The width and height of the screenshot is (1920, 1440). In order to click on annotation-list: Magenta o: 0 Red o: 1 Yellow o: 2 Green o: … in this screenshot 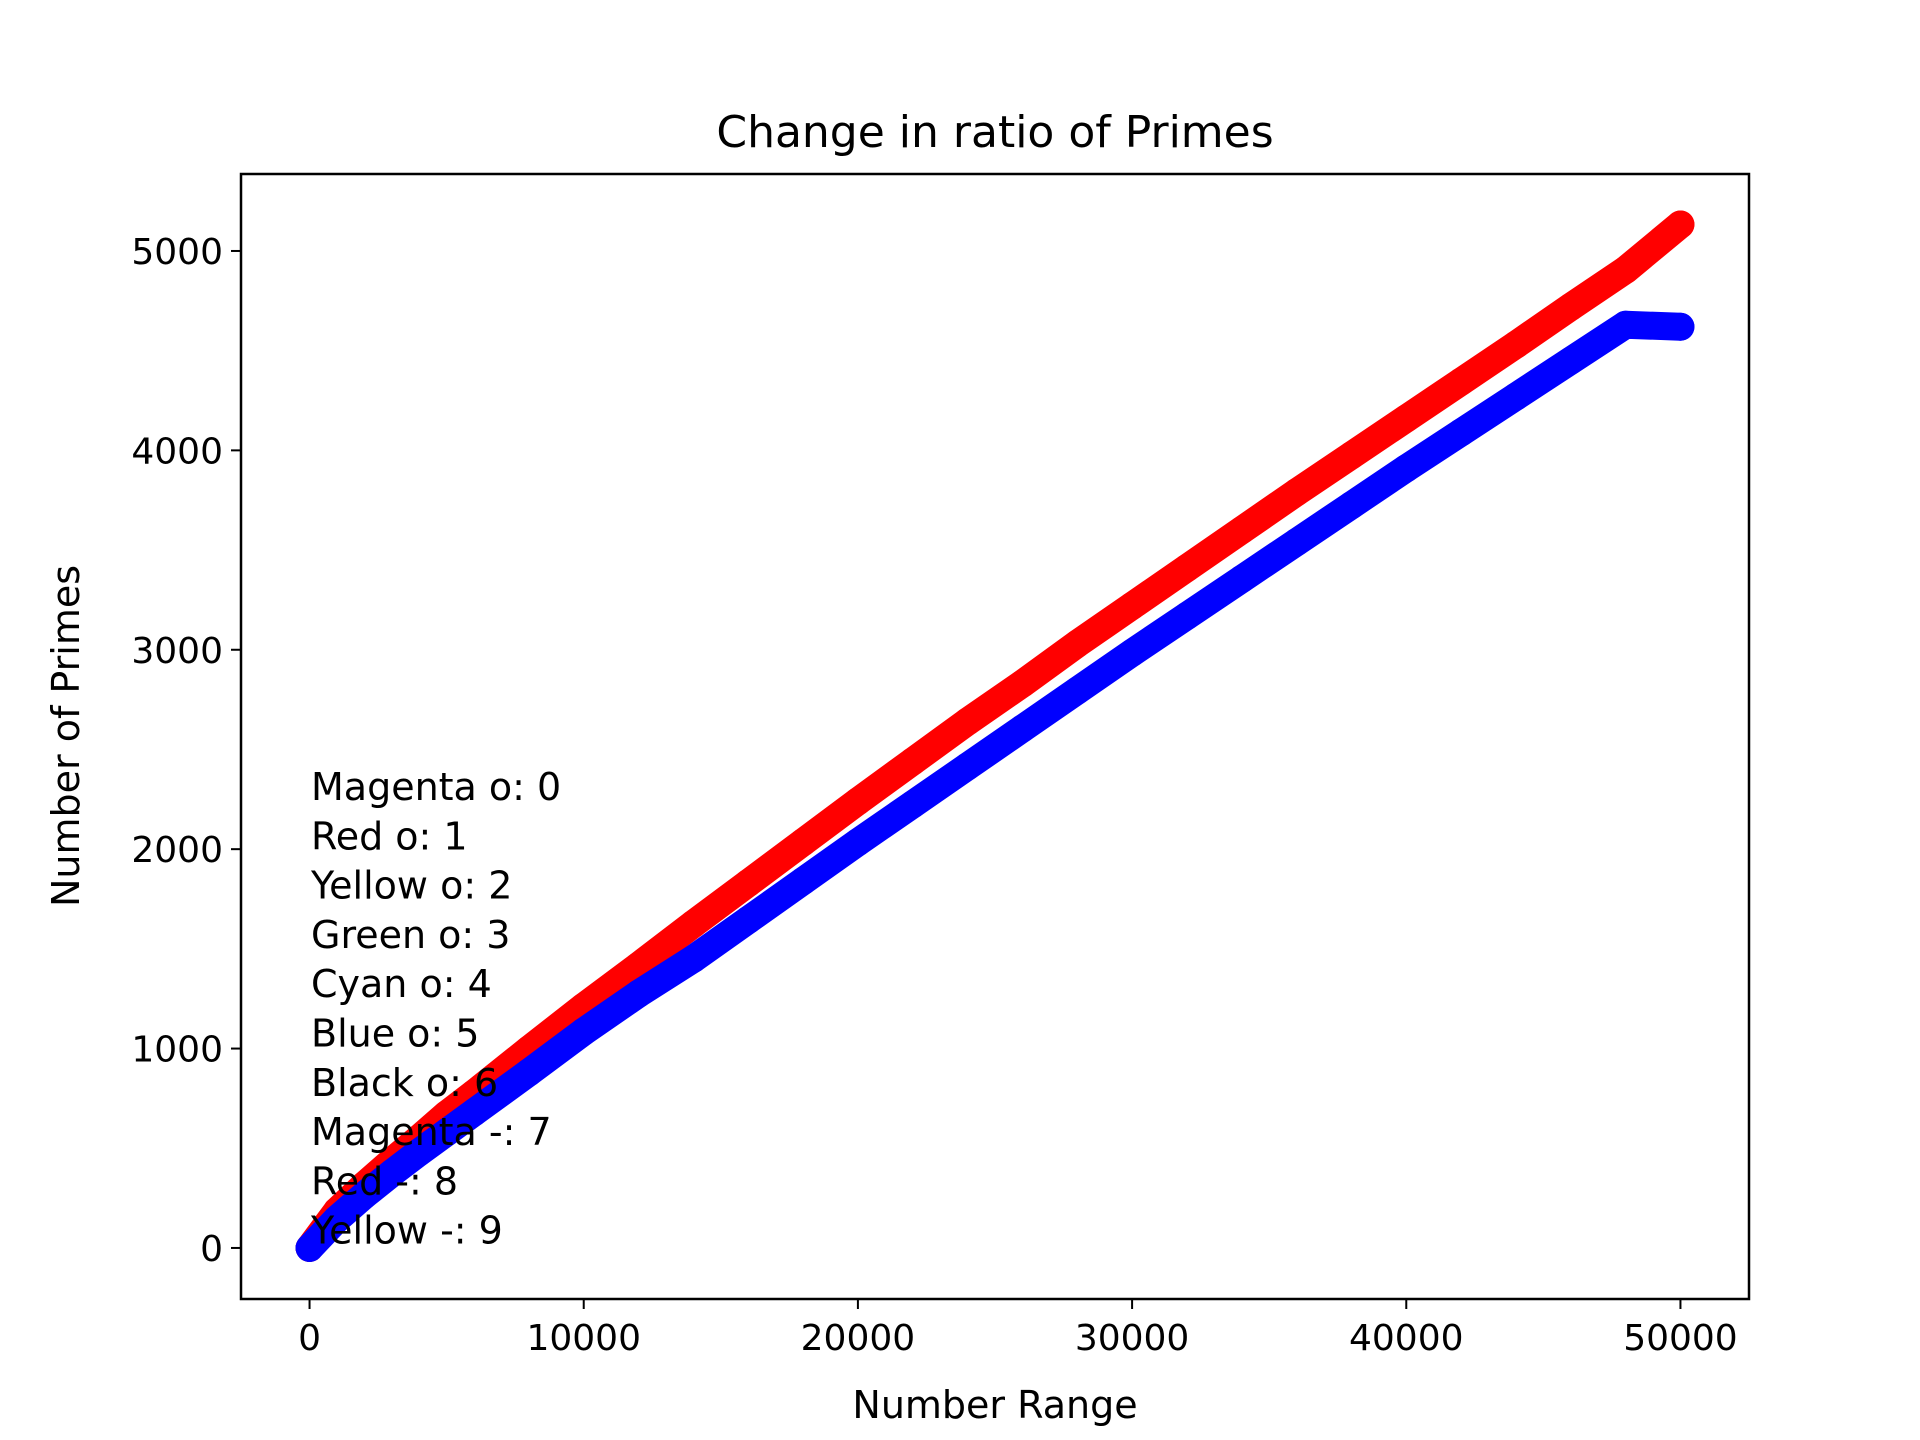, I will do `click(435, 1009)`.